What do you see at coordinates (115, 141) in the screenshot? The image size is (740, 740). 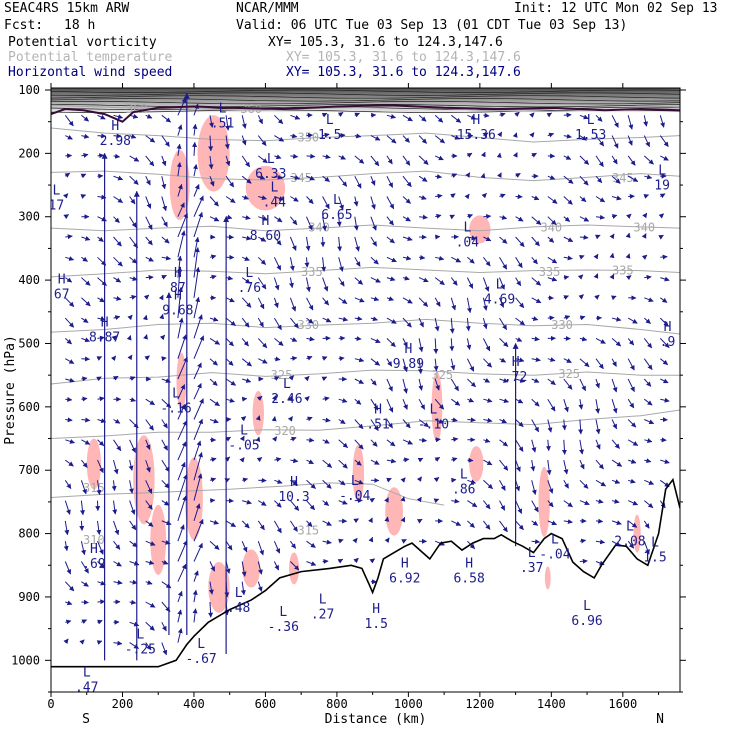 I see `pv-extremum-value: 2.98` at bounding box center [115, 141].